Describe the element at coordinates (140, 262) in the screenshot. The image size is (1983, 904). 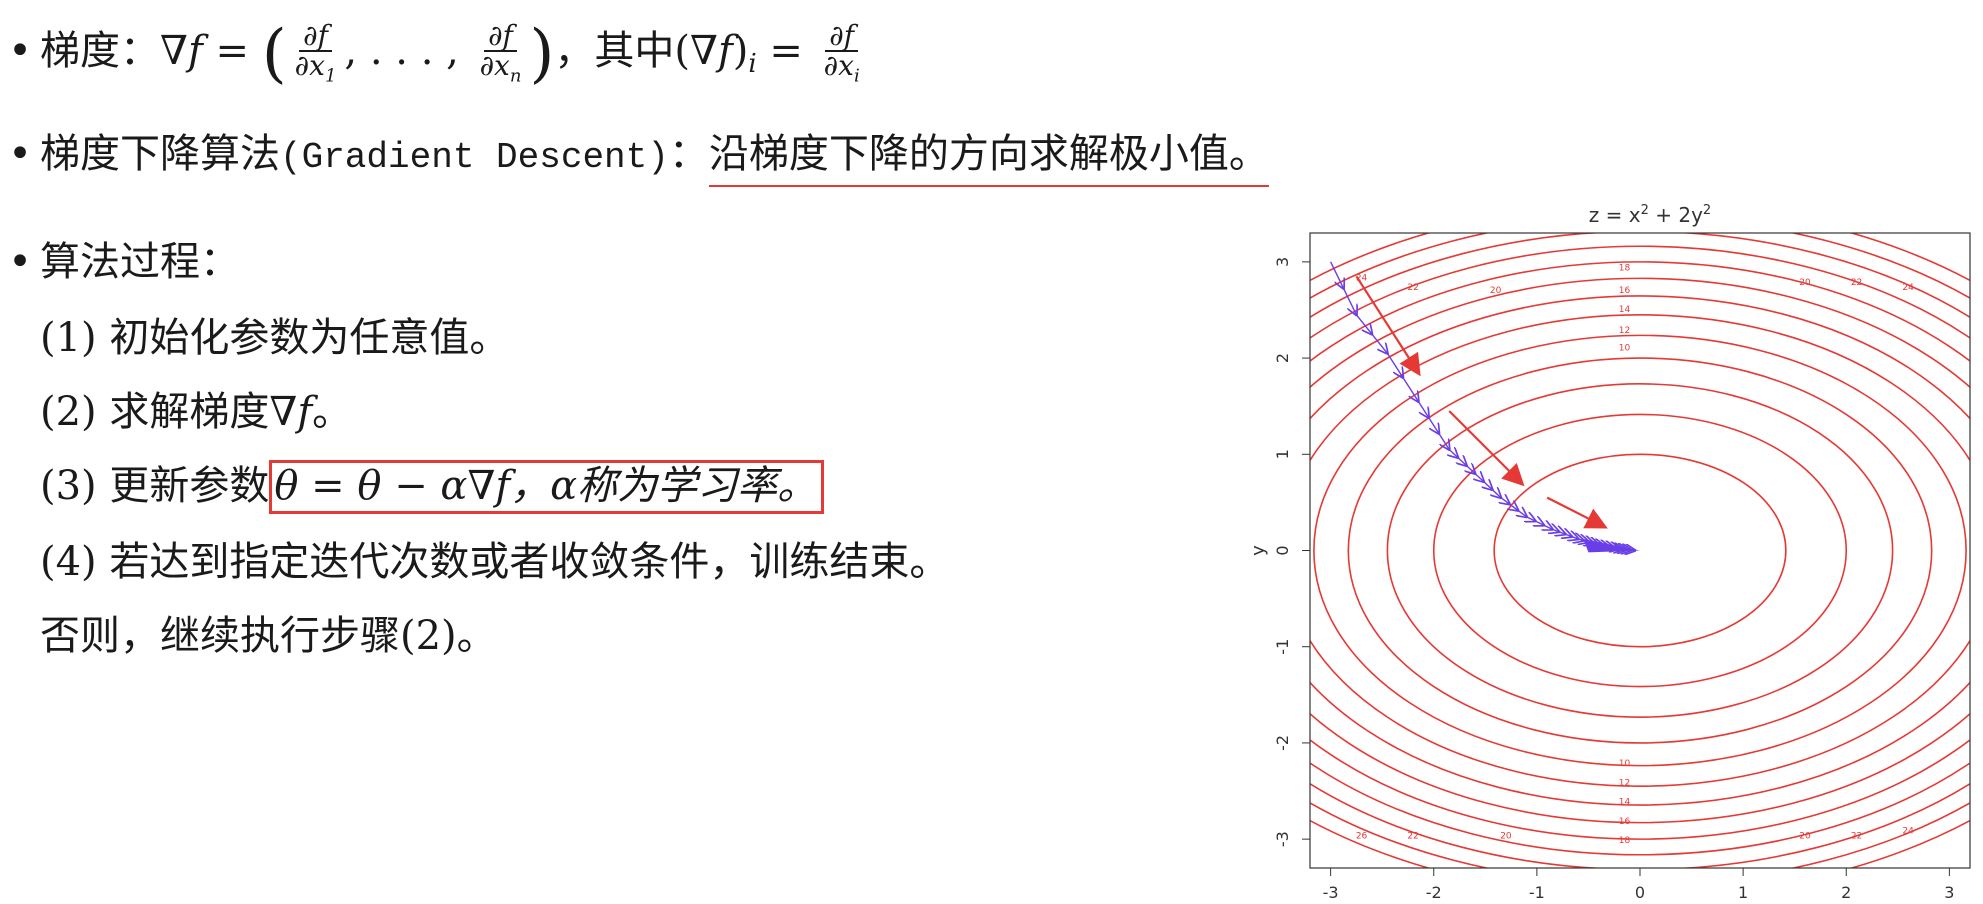
I see `process-label: 算法过程：` at that location.